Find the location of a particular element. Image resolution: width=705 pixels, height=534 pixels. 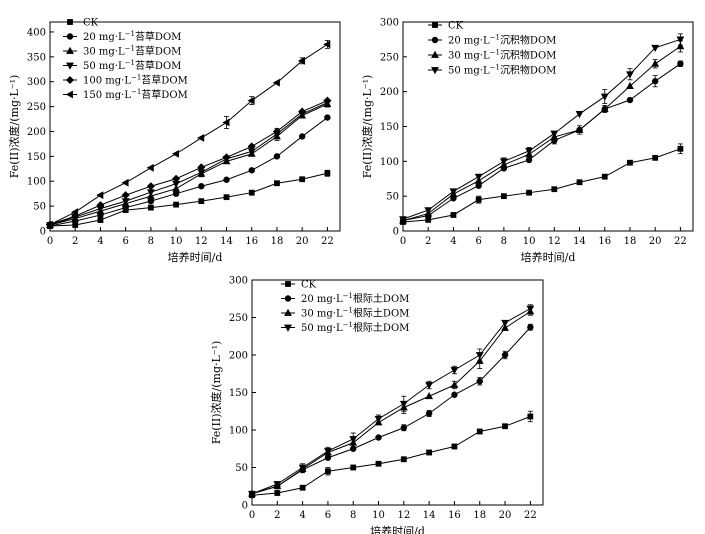

y-tick-label: 200 is located at coordinates (389, 92).